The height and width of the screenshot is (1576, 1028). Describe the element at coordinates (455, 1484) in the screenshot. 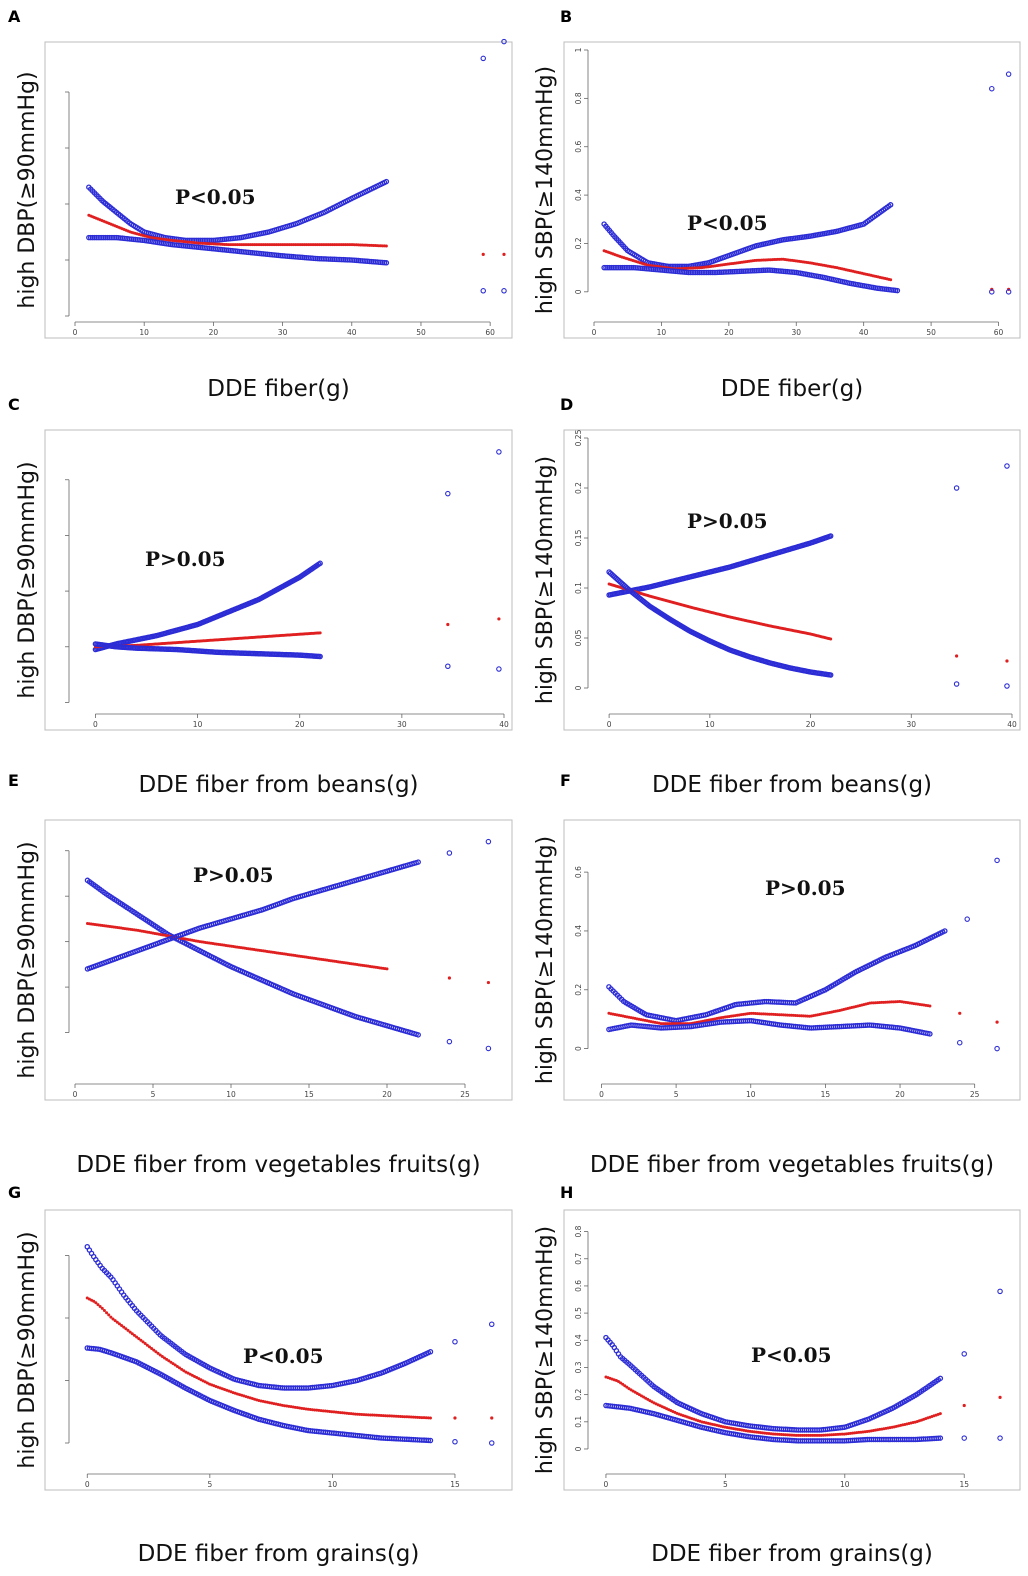

I see `x-tick-label: 15` at that location.